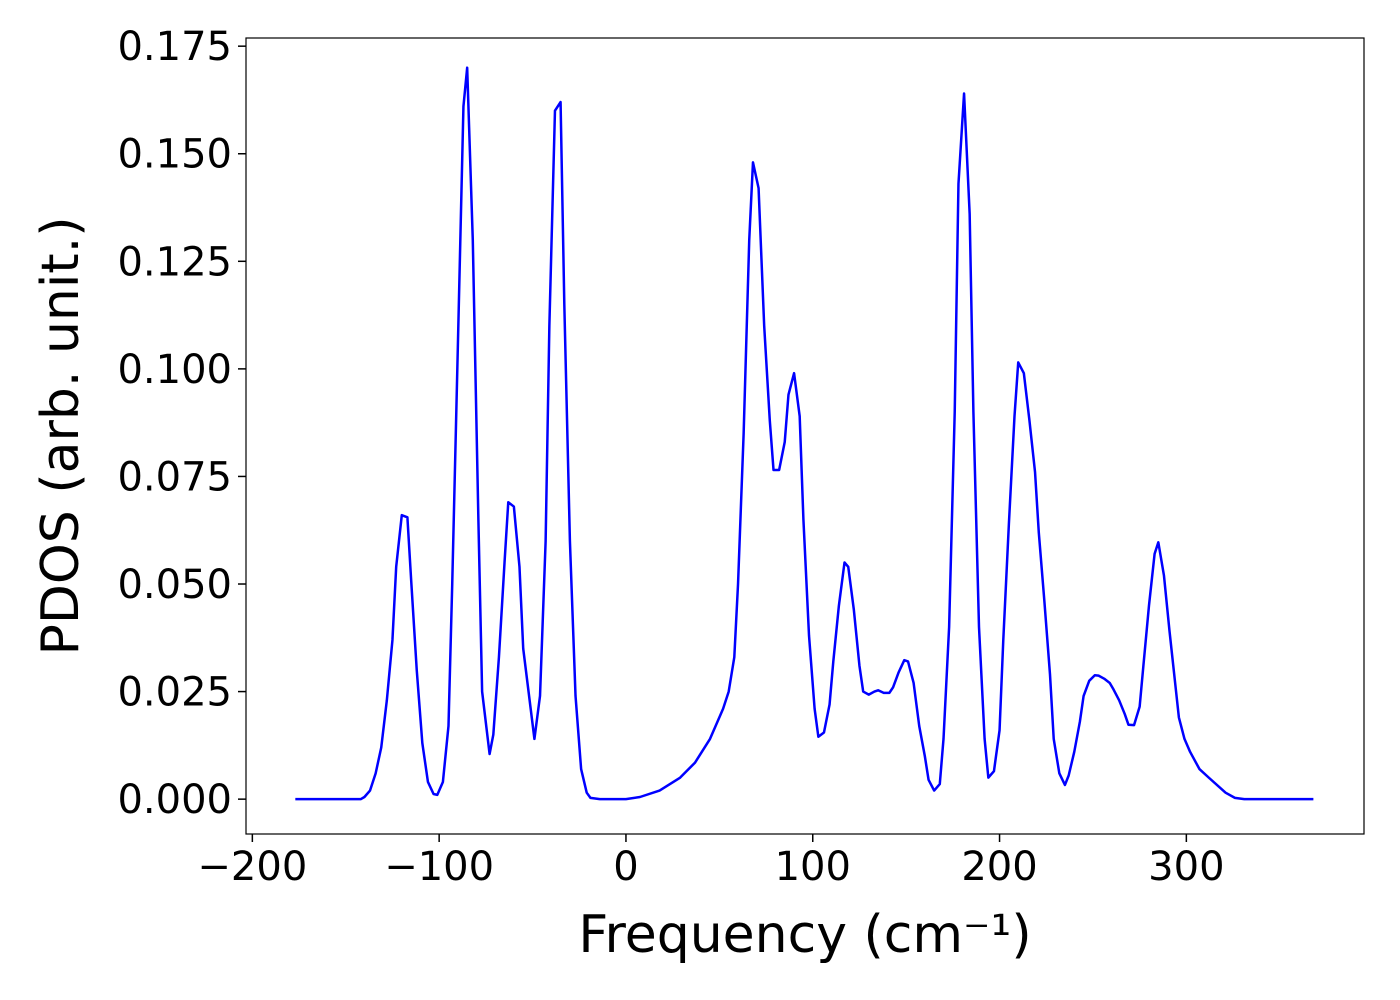 The height and width of the screenshot is (1000, 1400). I want to click on y-tick-label: 0.175, so click(174, 47).